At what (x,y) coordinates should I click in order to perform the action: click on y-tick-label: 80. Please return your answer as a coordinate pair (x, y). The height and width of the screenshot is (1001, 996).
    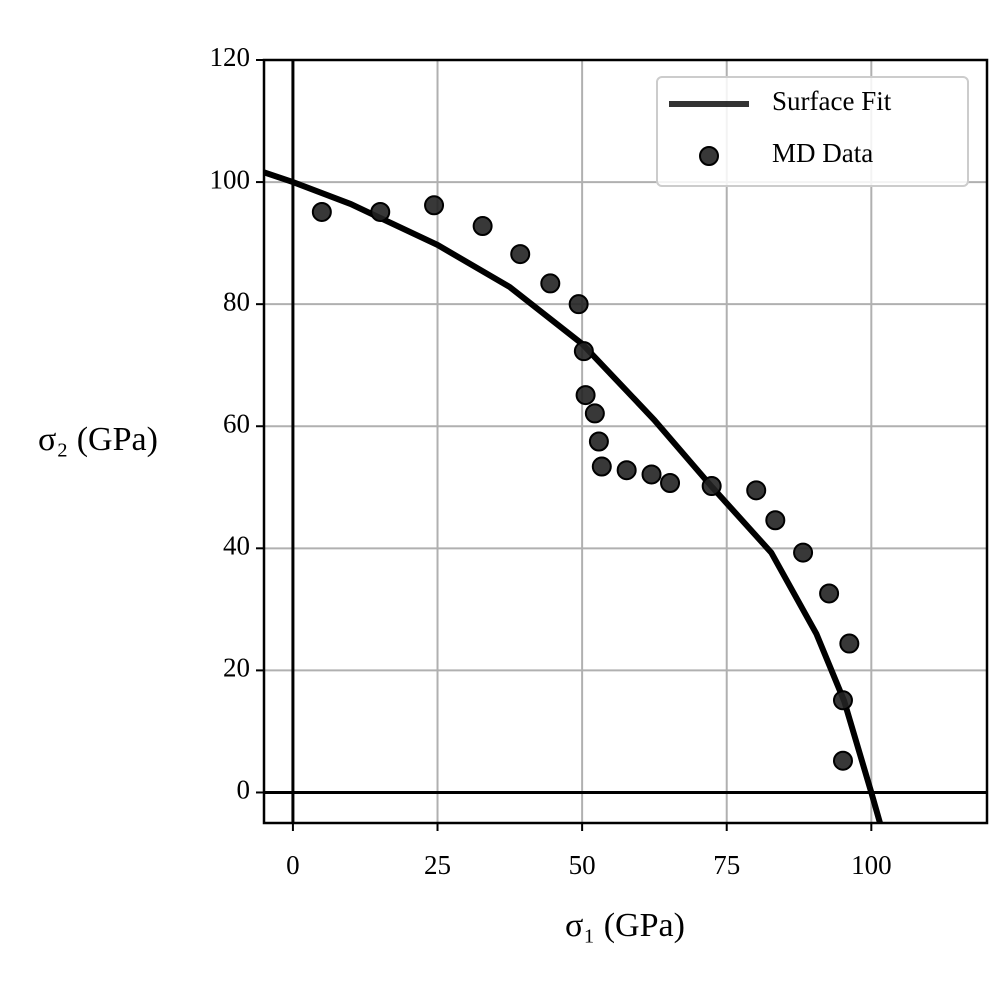
    Looking at the image, I should click on (236, 301).